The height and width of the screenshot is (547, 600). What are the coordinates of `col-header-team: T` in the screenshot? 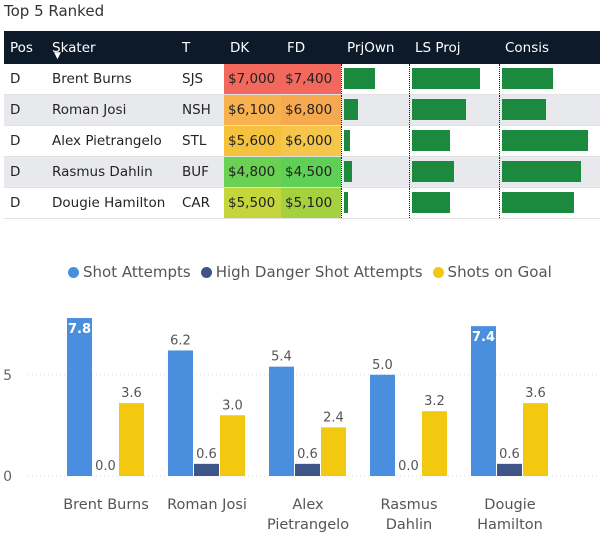 It's located at (200, 47).